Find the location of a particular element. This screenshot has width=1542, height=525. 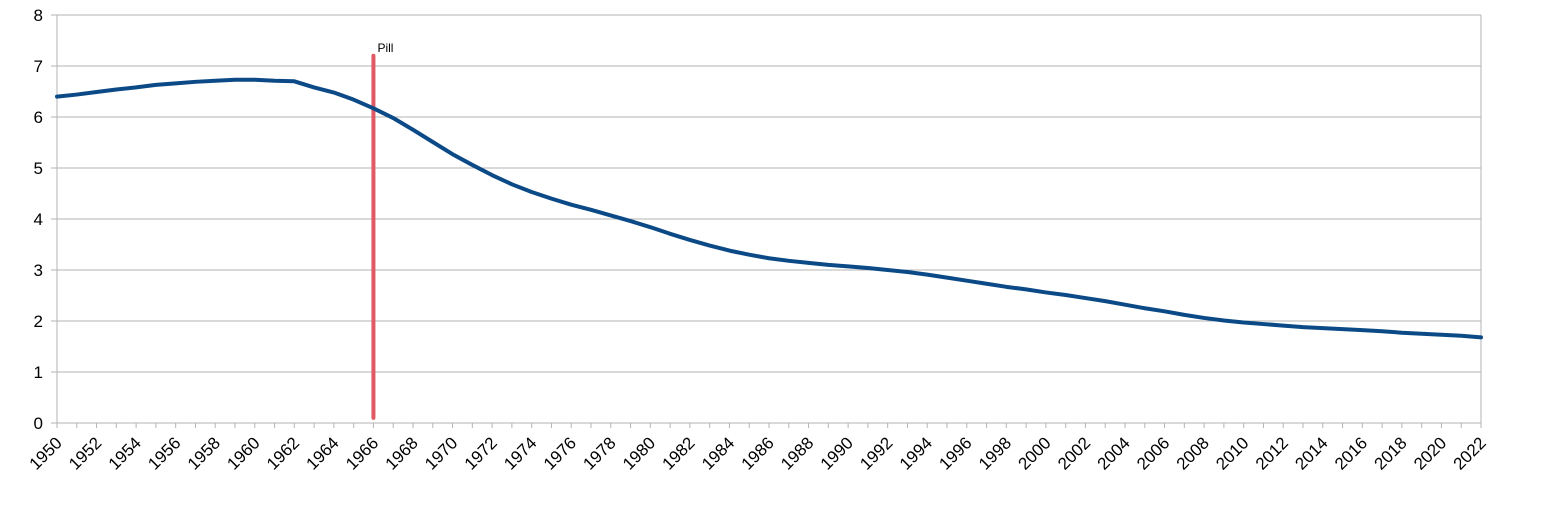

x-tick-label: 2018 is located at coordinates (1391, 453).